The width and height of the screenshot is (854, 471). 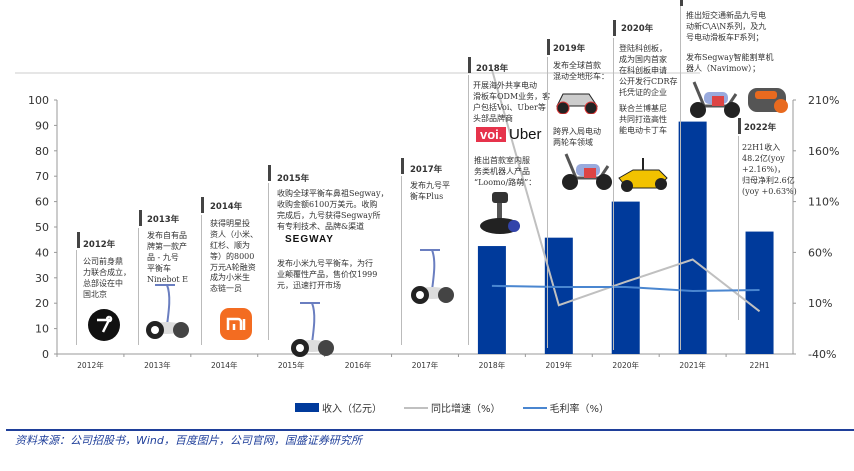 What do you see at coordinates (760, 128) in the screenshot?
I see `timeline-year: 2022年` at bounding box center [760, 128].